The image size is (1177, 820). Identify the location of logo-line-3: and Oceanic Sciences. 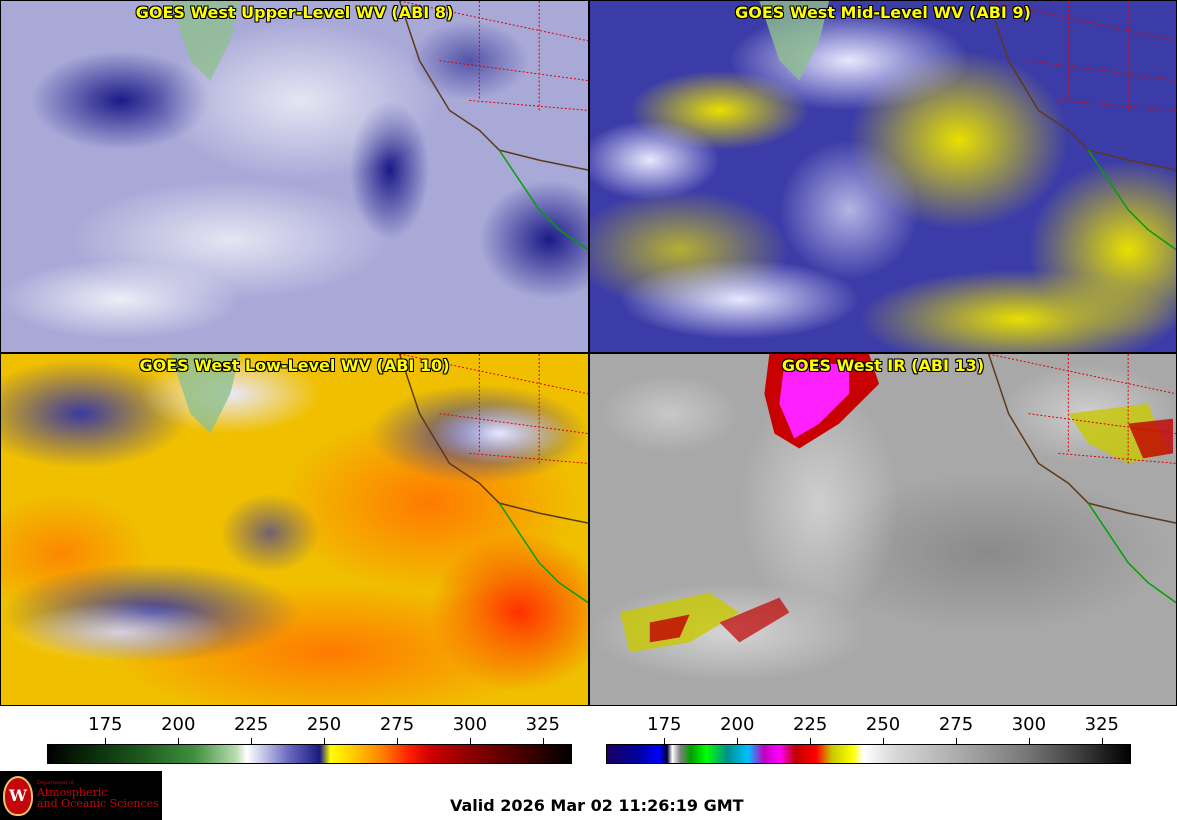
(98, 804).